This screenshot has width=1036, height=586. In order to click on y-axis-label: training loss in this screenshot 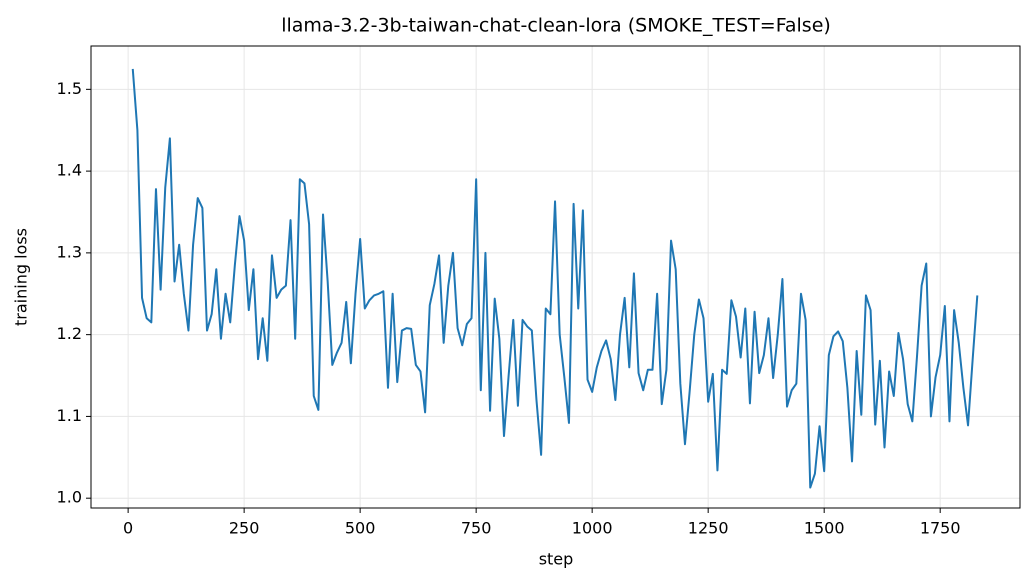, I will do `click(21, 277)`.